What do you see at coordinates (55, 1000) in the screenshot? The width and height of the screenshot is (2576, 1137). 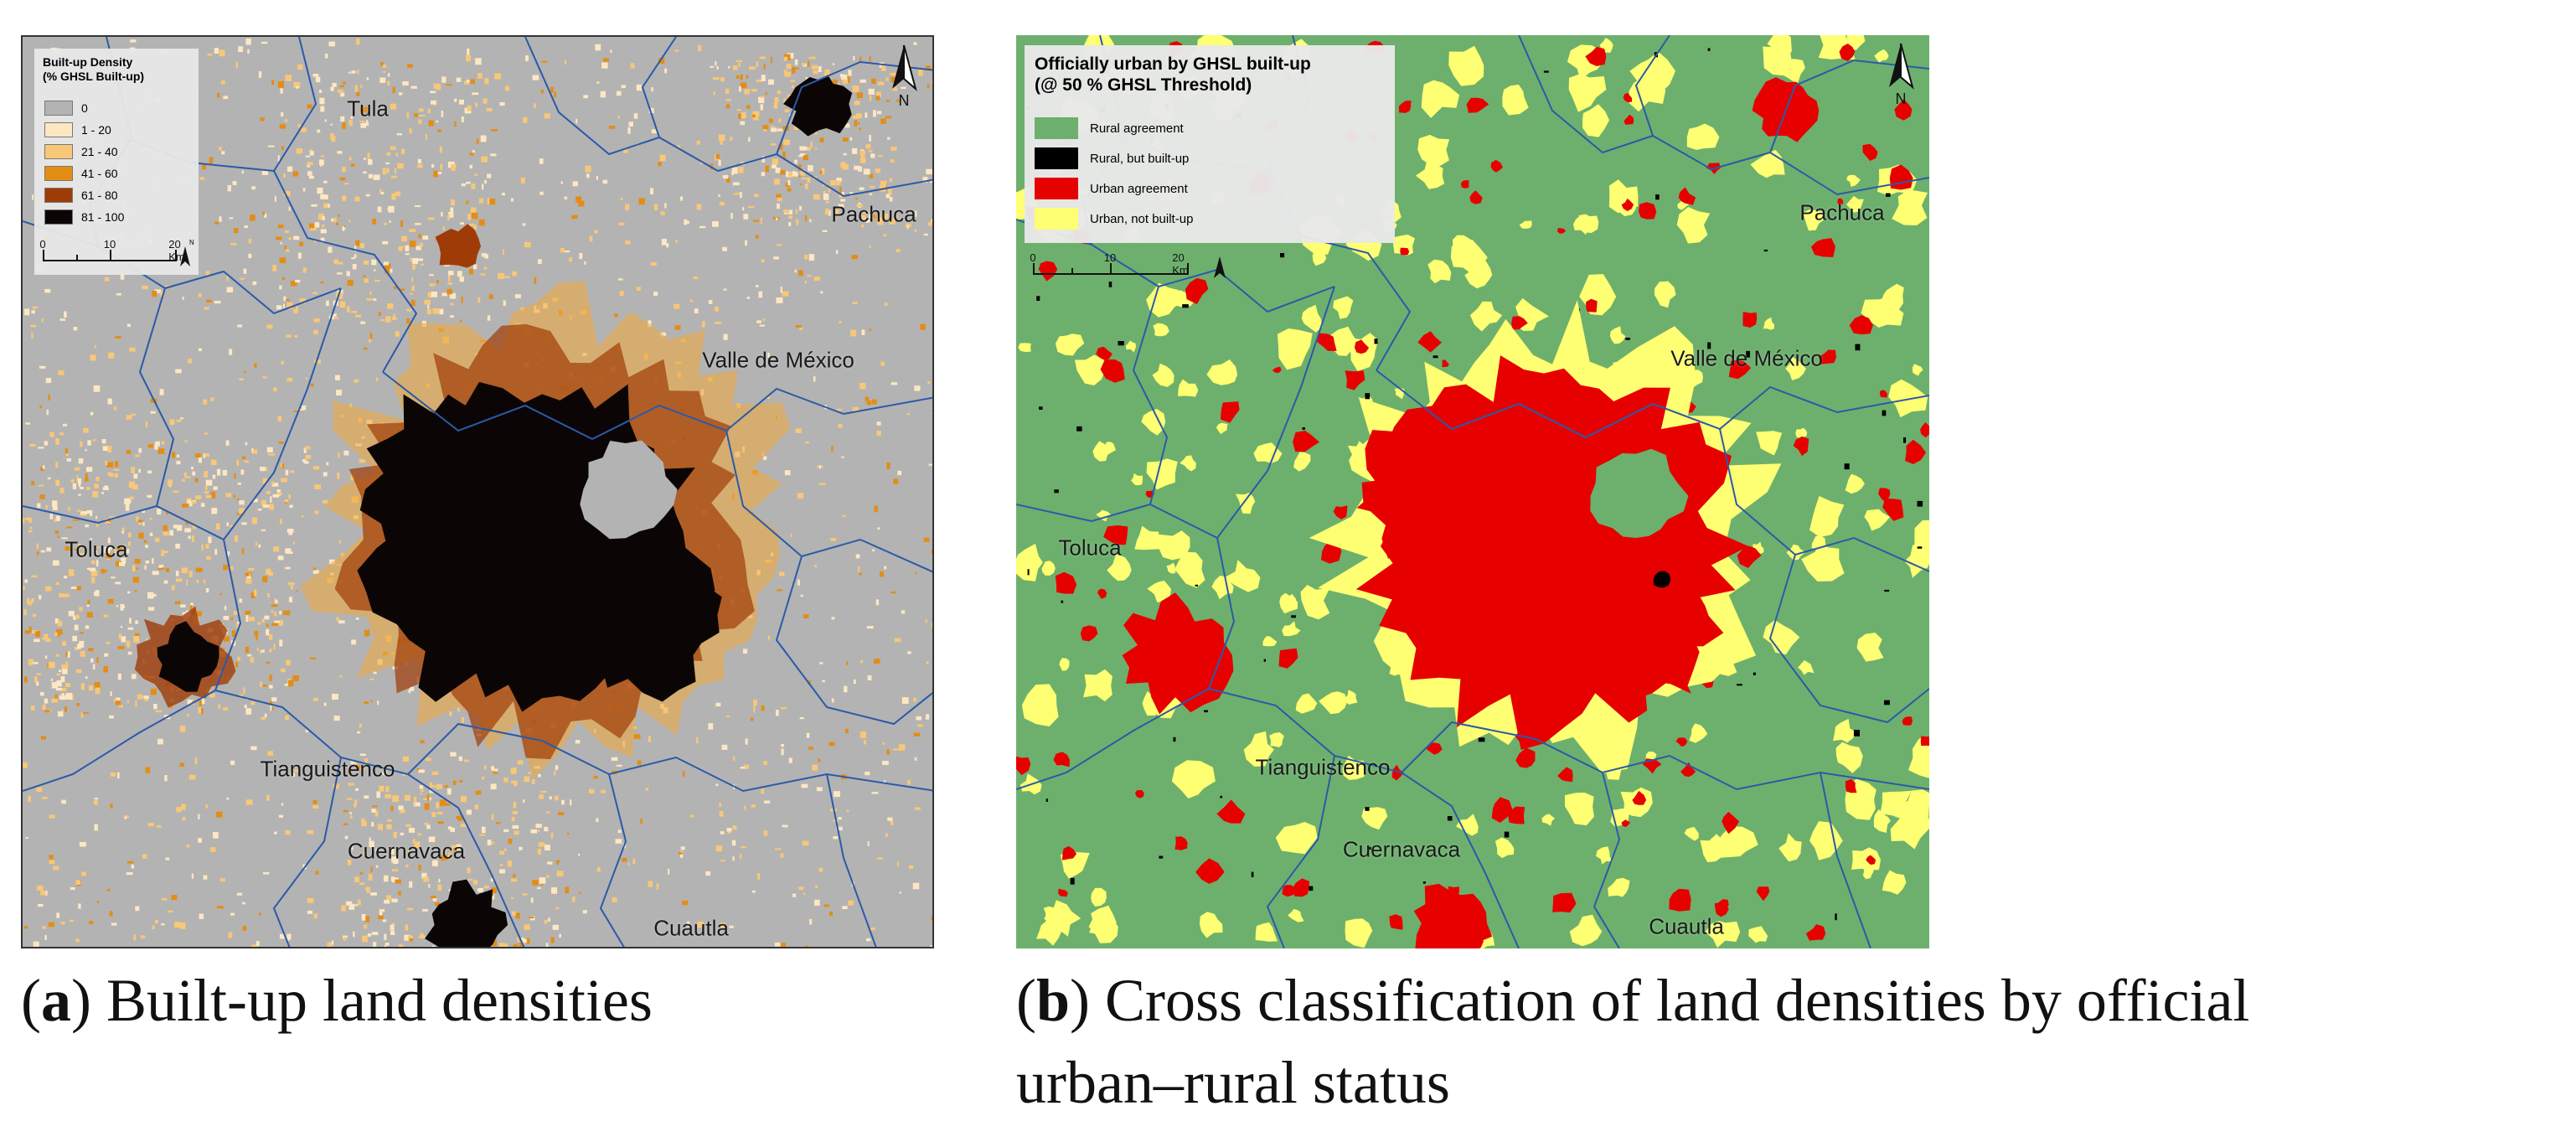 I see `caption-a-letter: a` at bounding box center [55, 1000].